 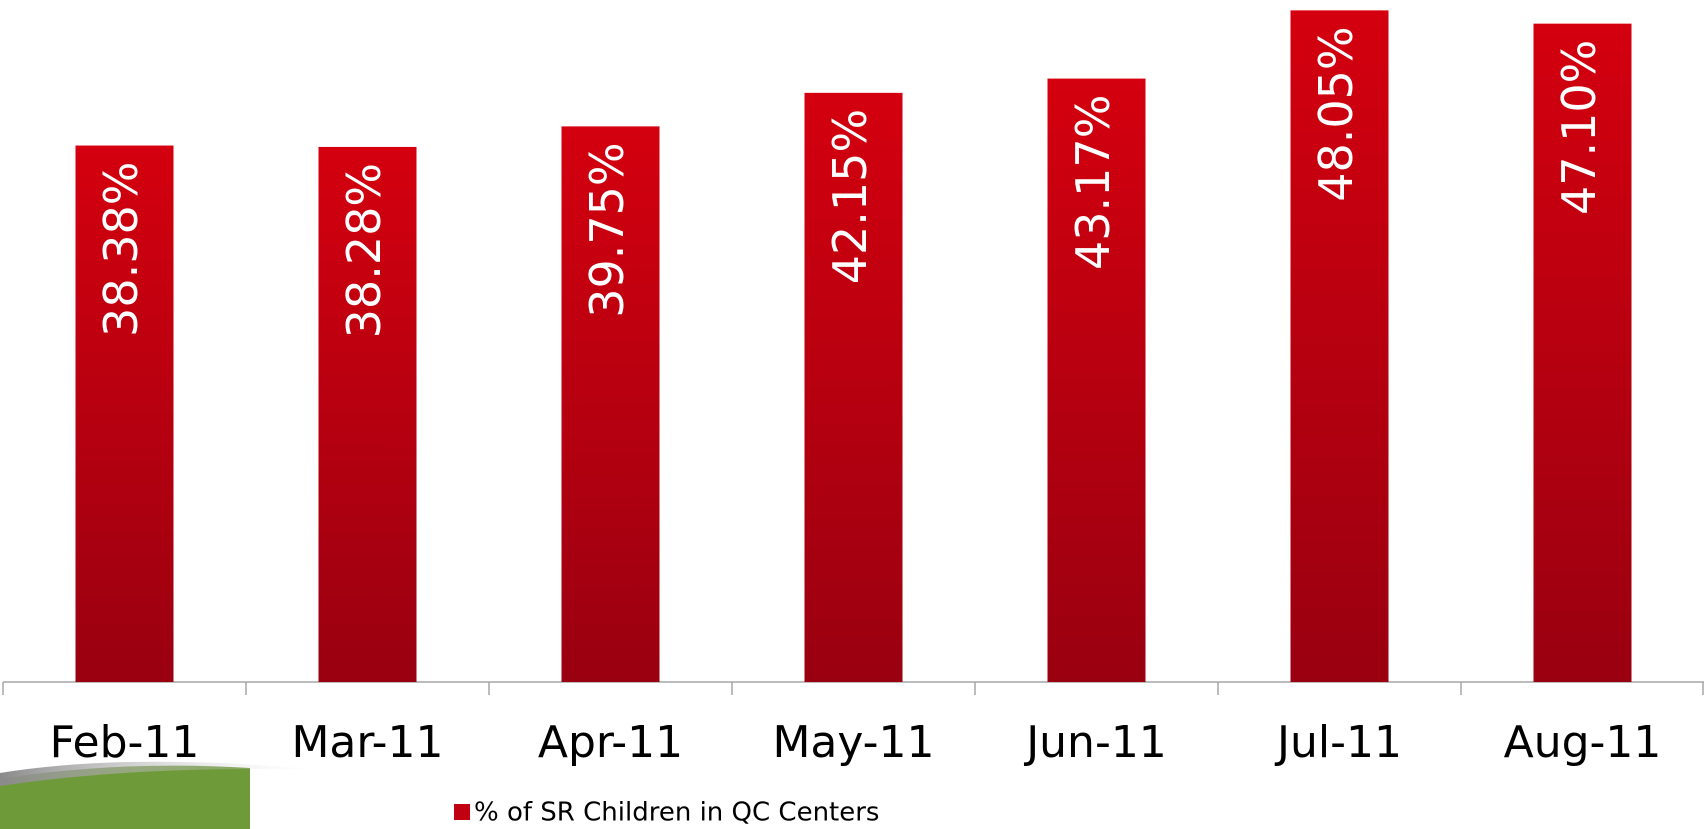 I want to click on value-label: 39.75%, so click(x=607, y=229).